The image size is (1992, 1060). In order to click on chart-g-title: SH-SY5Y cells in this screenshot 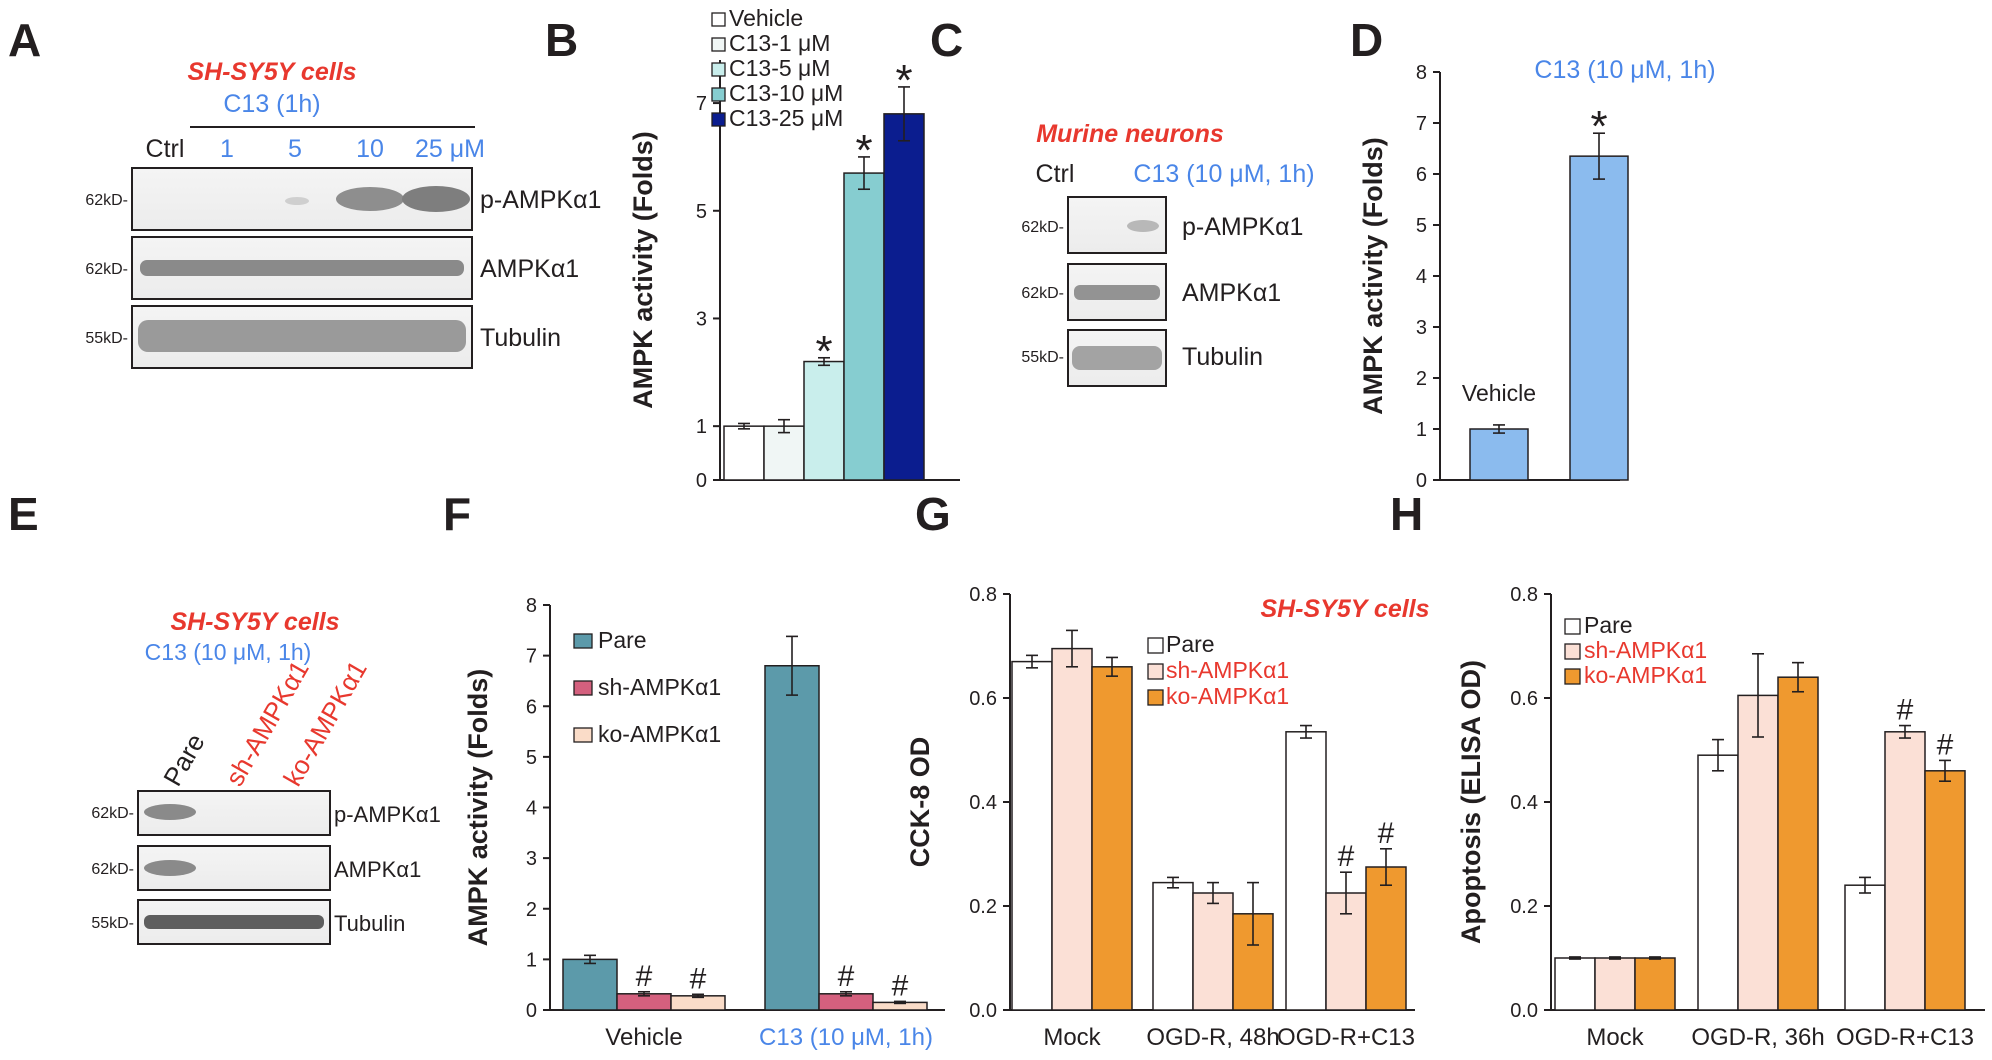, I will do `click(1344, 609)`.